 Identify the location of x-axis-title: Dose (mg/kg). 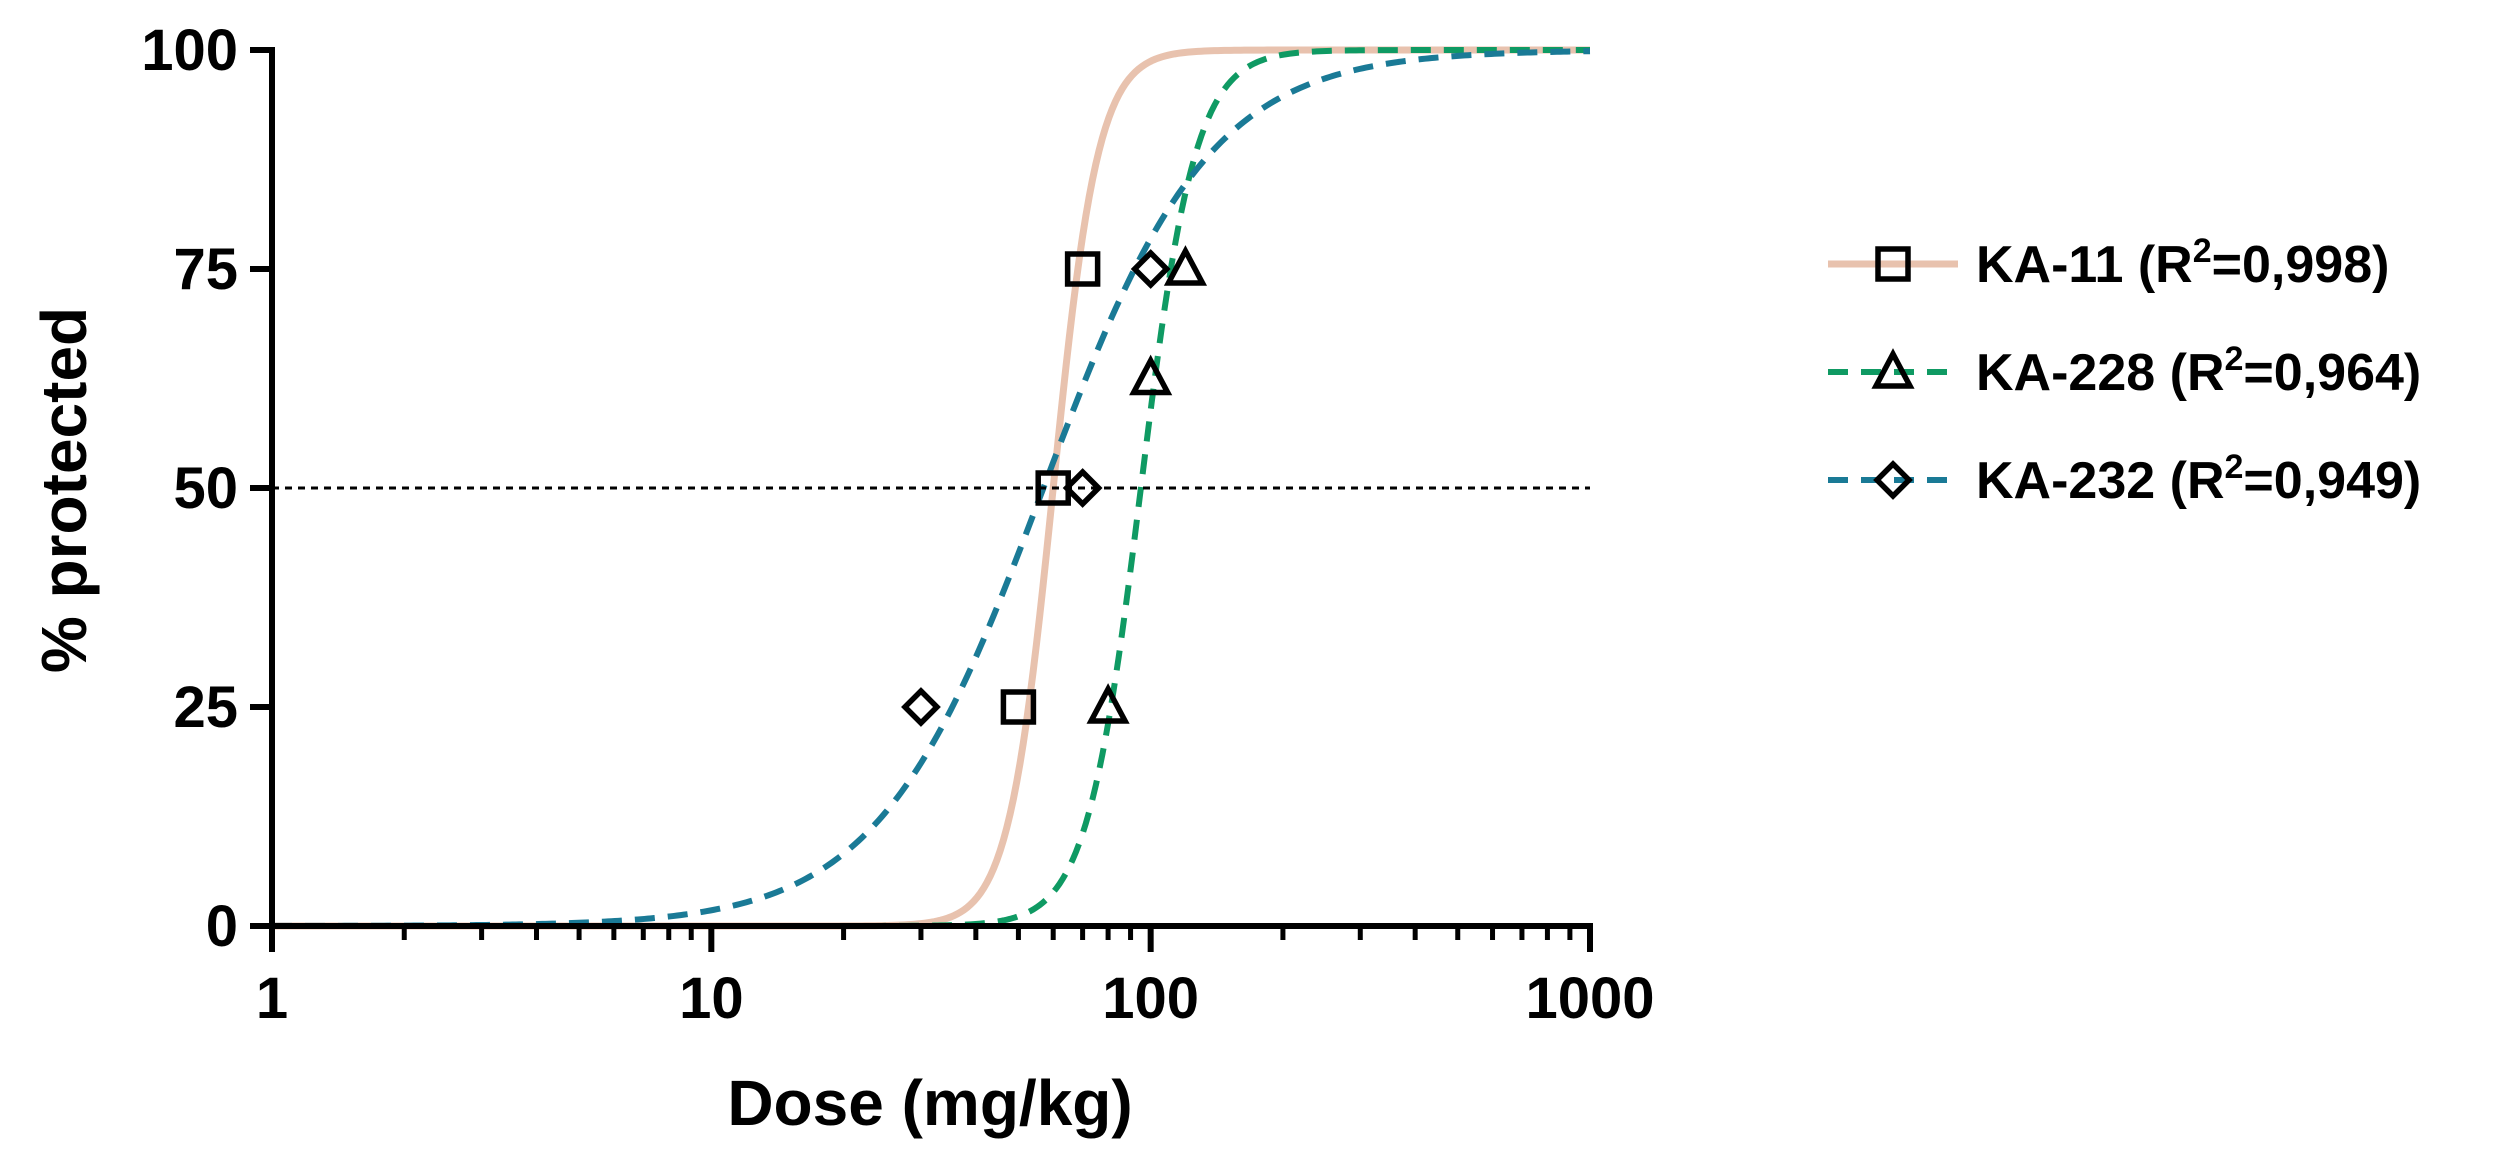
(929, 1103).